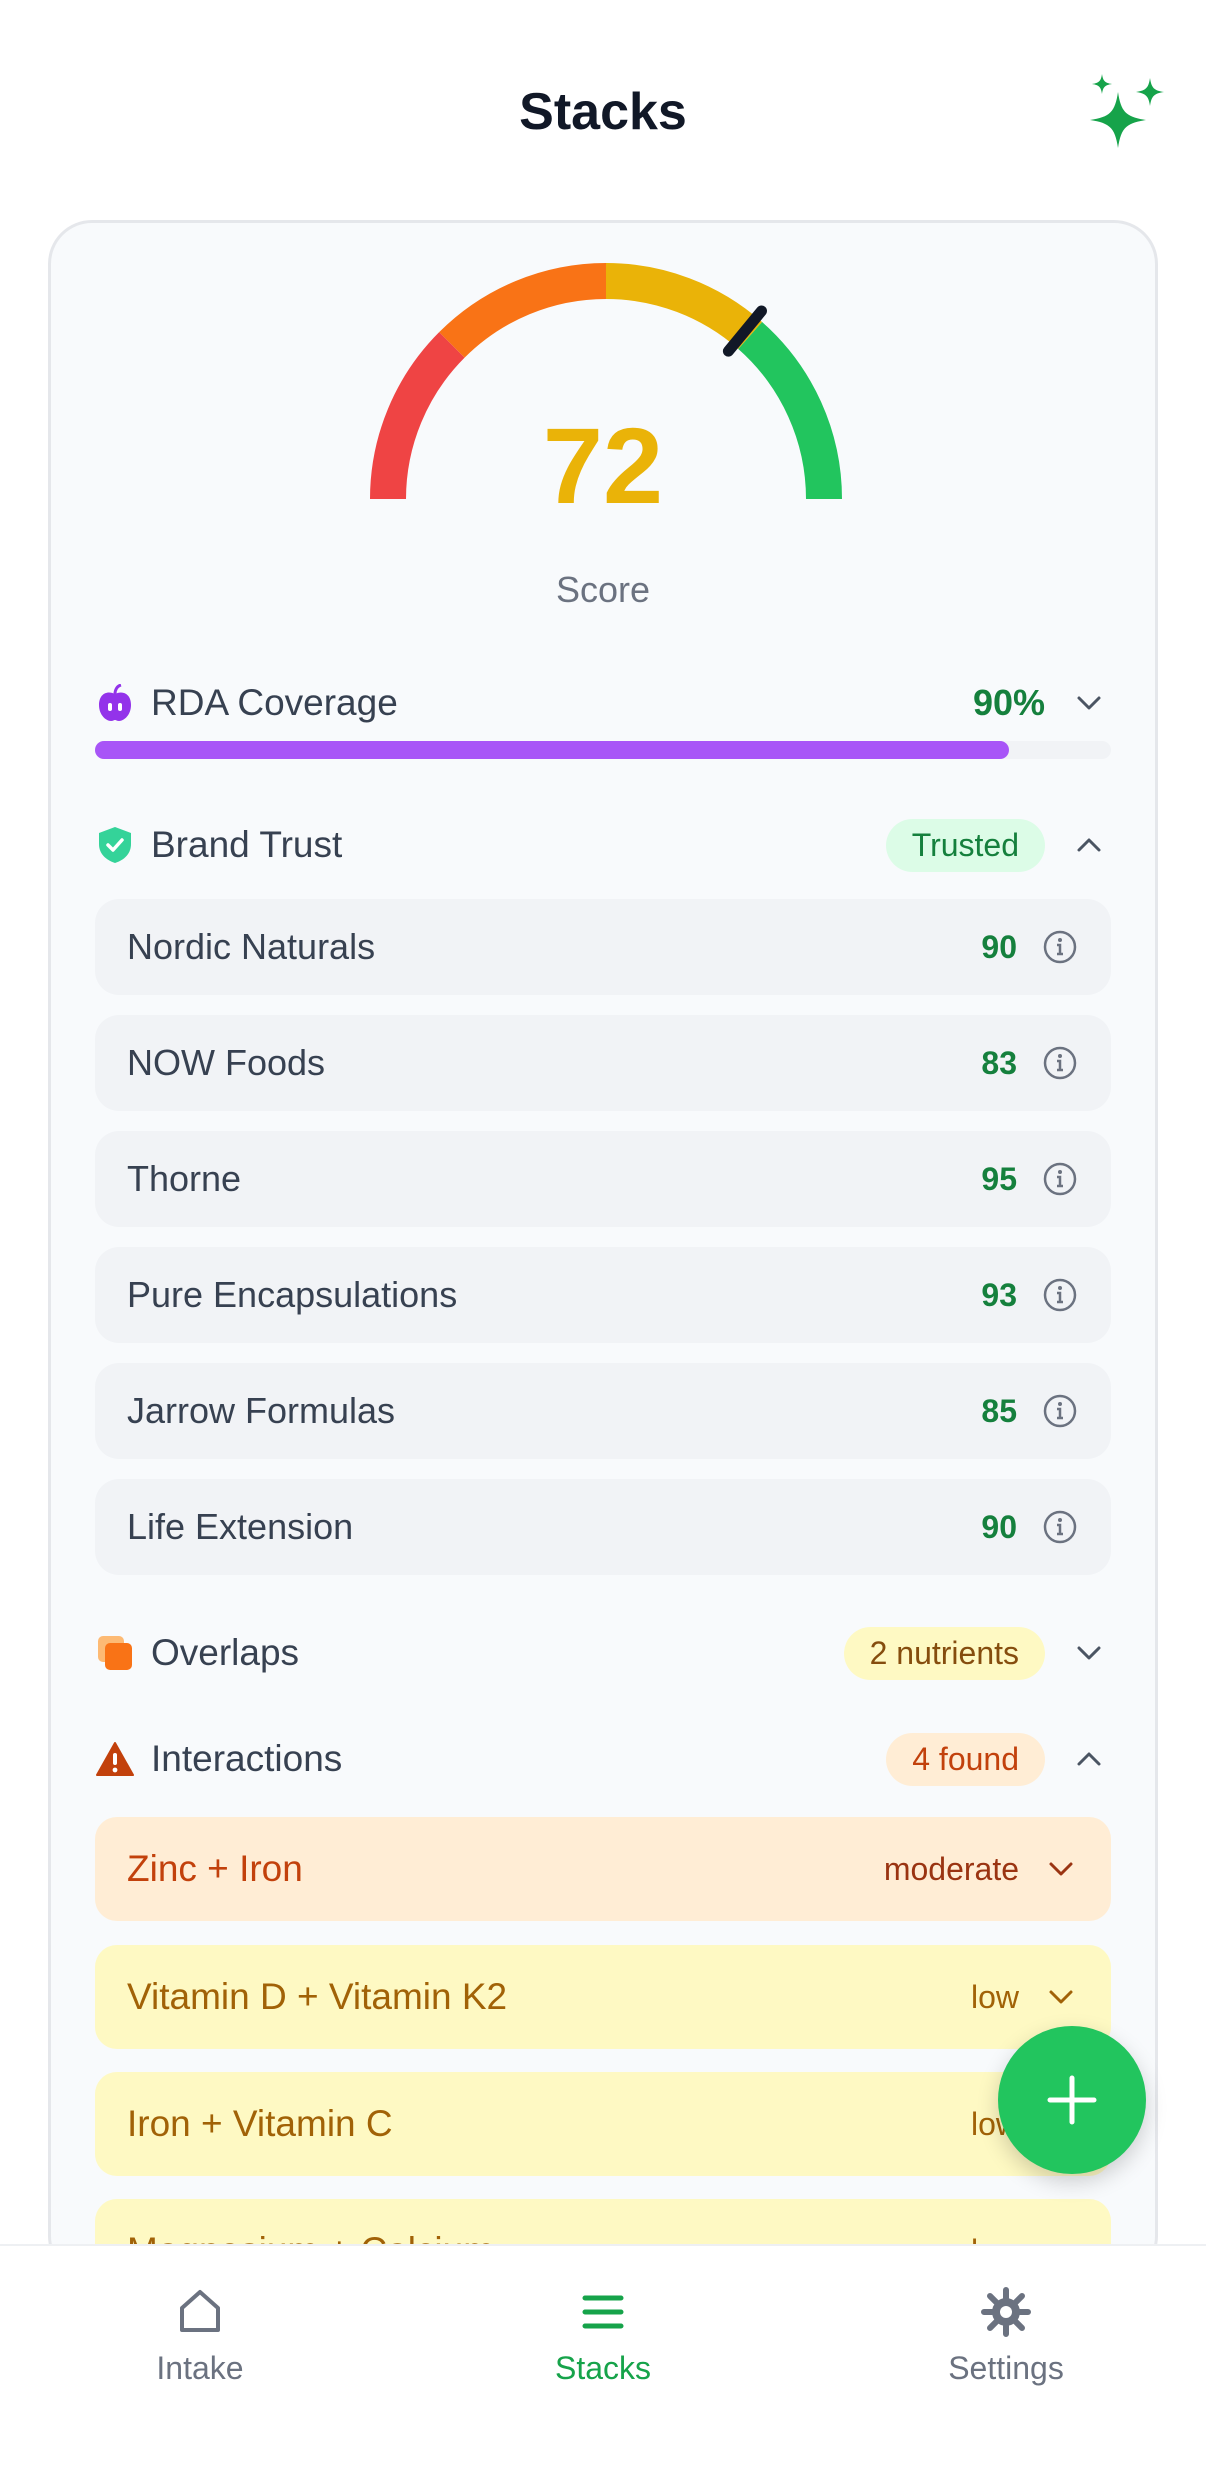 The width and height of the screenshot is (1206, 2492). Describe the element at coordinates (200, 2336) in the screenshot. I see `tab-intake: Intake` at that location.